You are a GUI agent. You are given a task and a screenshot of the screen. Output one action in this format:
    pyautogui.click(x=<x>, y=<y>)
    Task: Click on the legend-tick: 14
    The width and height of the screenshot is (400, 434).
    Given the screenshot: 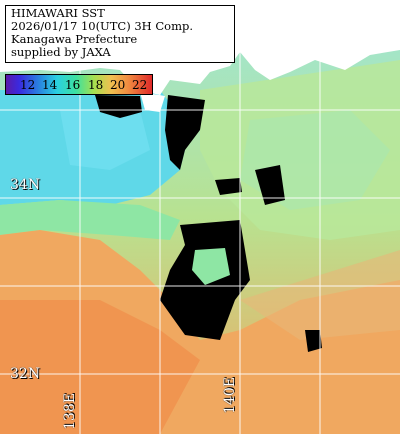 What is the action you would take?
    pyautogui.click(x=50, y=85)
    